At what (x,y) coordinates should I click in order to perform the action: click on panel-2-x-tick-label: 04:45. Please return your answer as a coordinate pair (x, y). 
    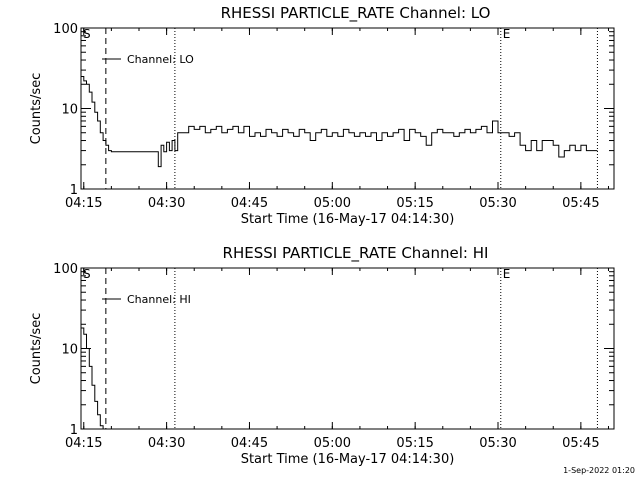
    Looking at the image, I should click on (249, 443).